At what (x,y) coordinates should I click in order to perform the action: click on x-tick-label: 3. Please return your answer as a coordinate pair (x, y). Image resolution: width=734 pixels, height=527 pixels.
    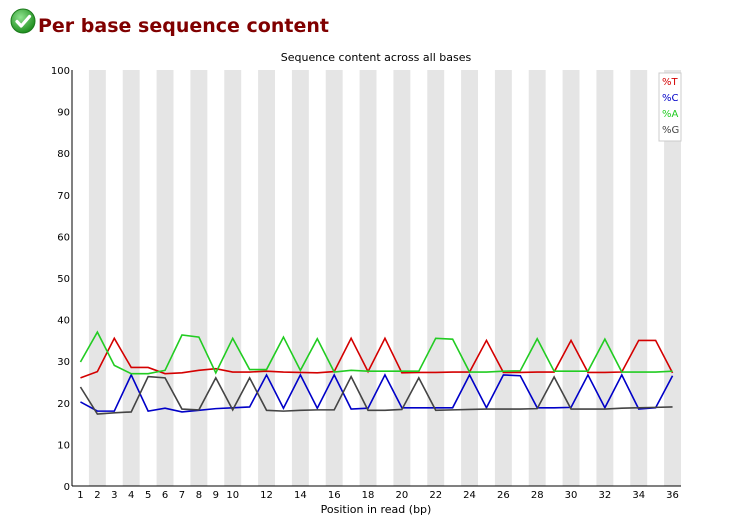
    Looking at the image, I should click on (114, 495).